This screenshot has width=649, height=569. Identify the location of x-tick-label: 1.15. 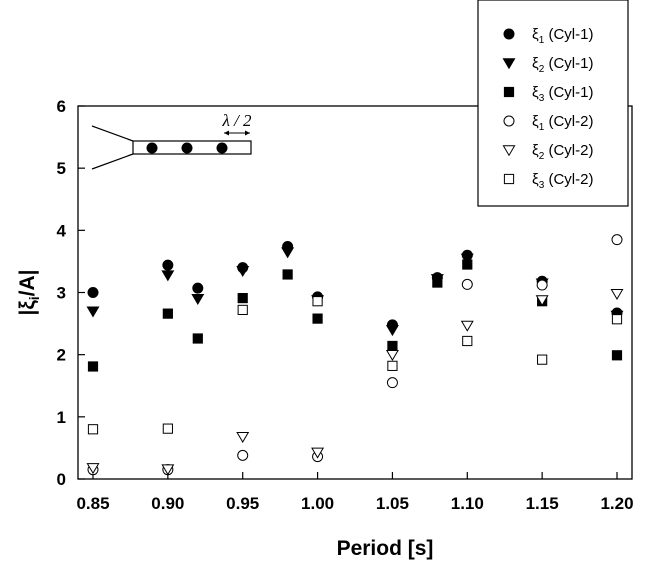
(542, 503).